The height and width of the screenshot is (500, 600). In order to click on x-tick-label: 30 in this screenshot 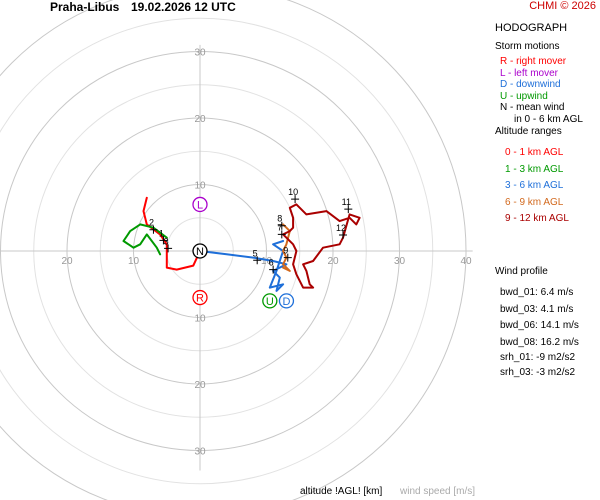, I will do `click(400, 261)`.